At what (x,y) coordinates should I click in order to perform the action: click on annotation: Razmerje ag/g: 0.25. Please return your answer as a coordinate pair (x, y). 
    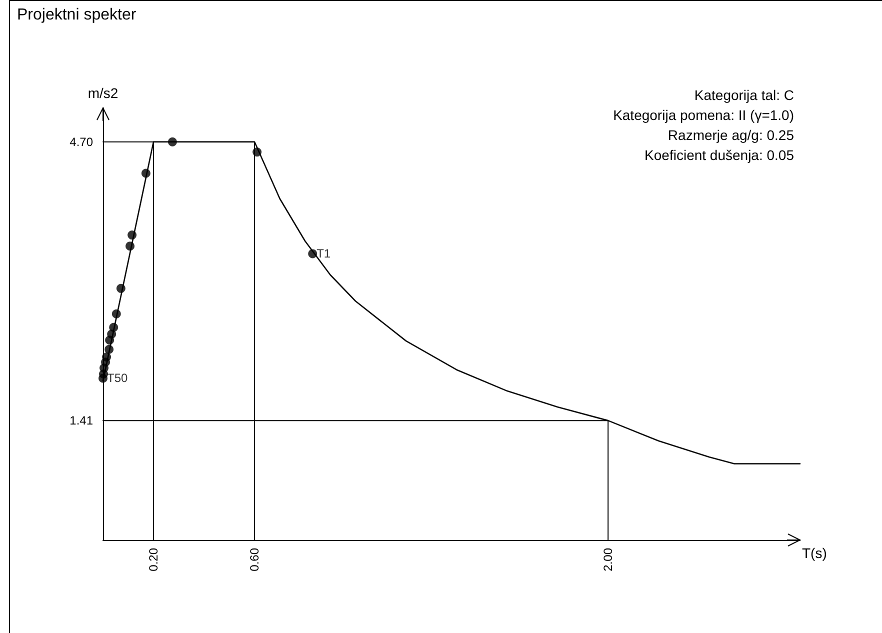
    Looking at the image, I should click on (731, 135).